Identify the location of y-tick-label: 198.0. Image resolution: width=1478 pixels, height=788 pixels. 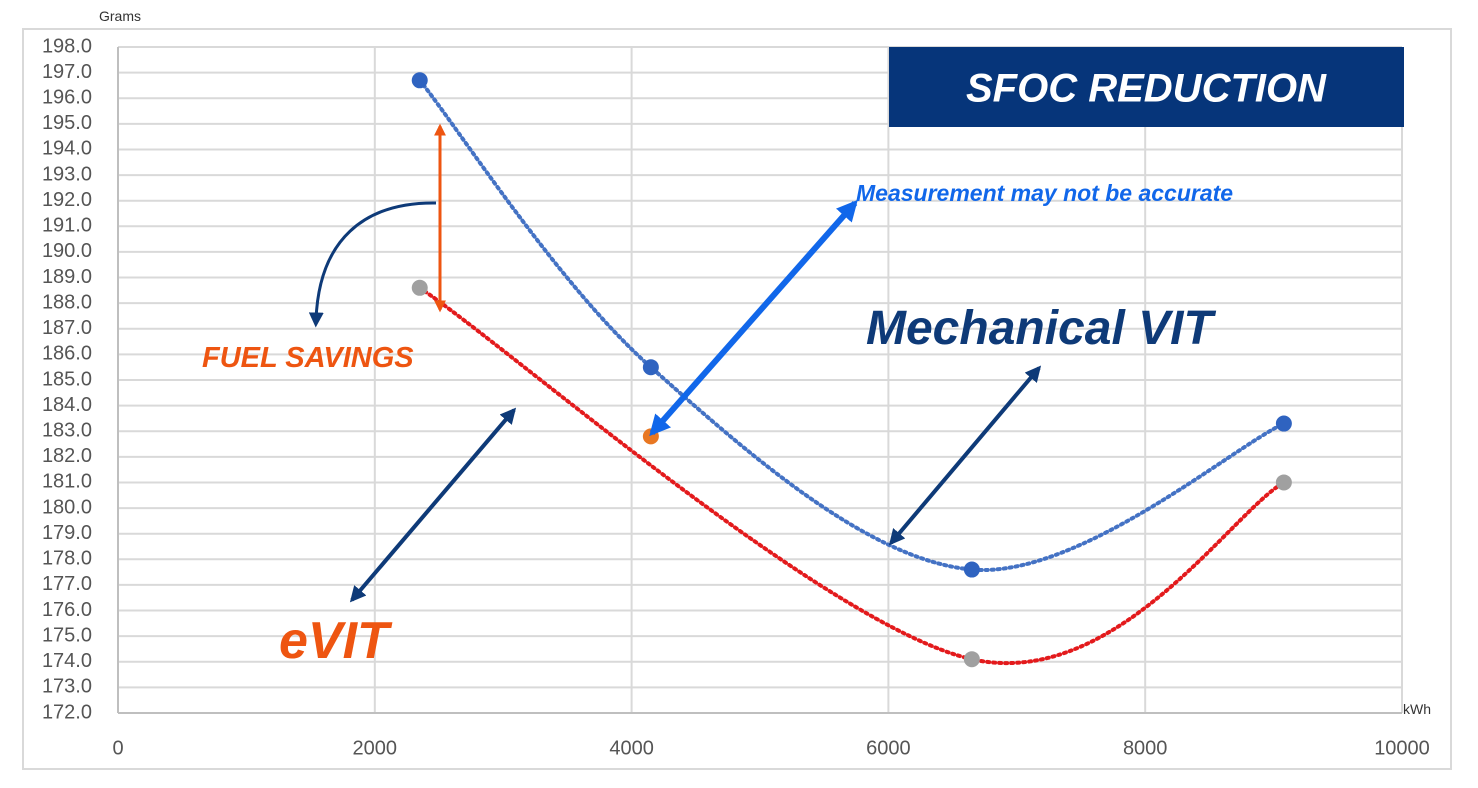
(67, 46).